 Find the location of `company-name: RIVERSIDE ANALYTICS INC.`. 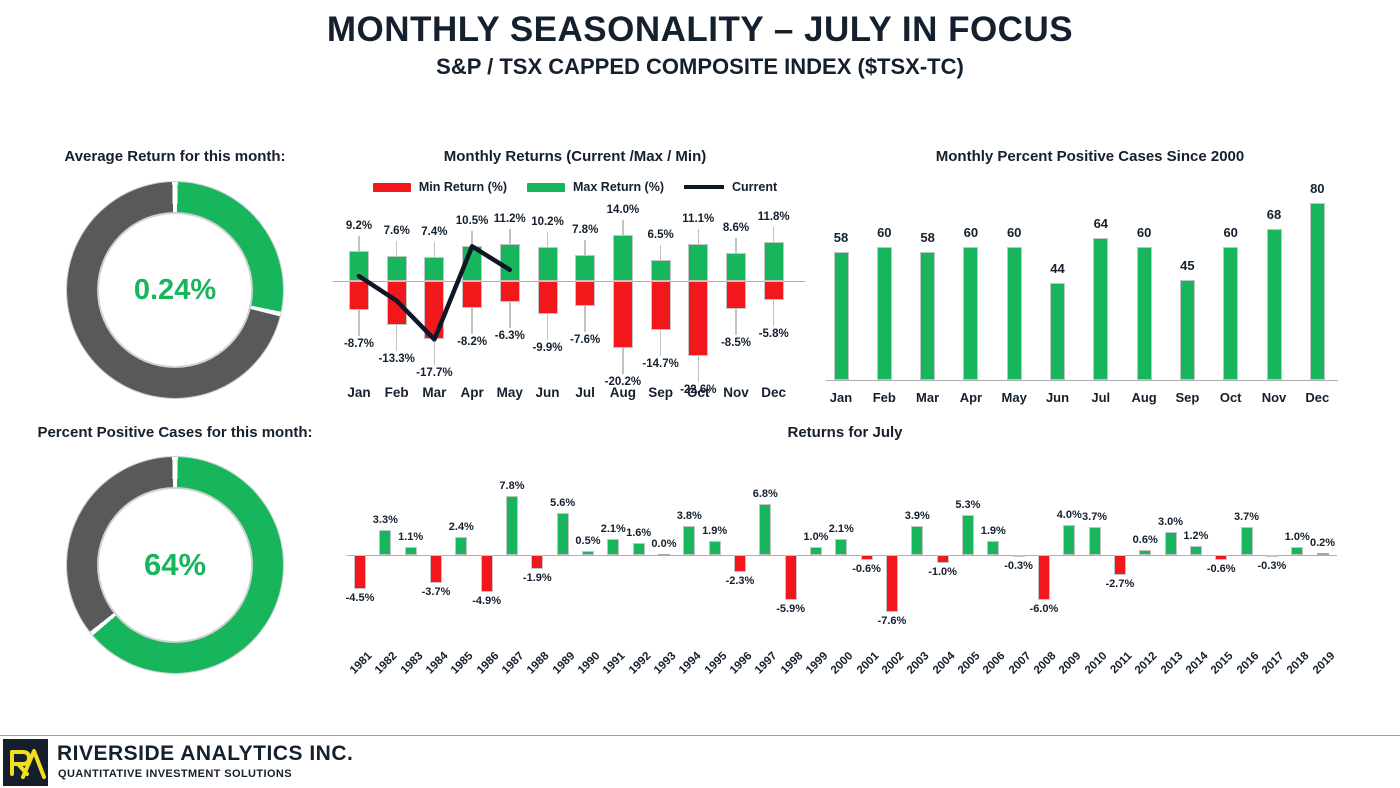

company-name: RIVERSIDE ANALYTICS INC. is located at coordinates (205, 753).